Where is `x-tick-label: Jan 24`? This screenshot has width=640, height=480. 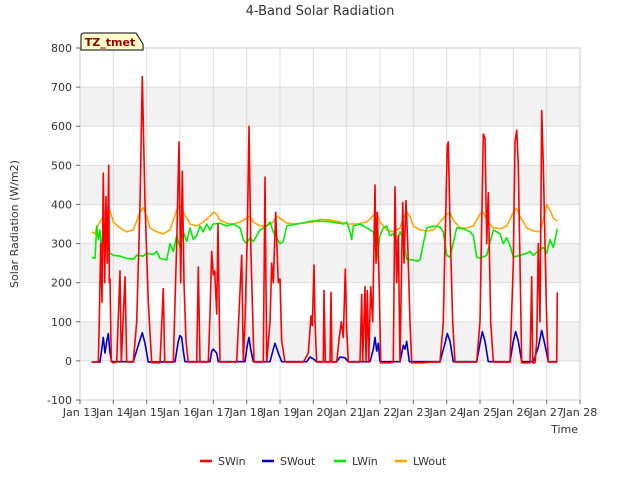
x-tick-label: Jan 24 is located at coordinates (445, 412).